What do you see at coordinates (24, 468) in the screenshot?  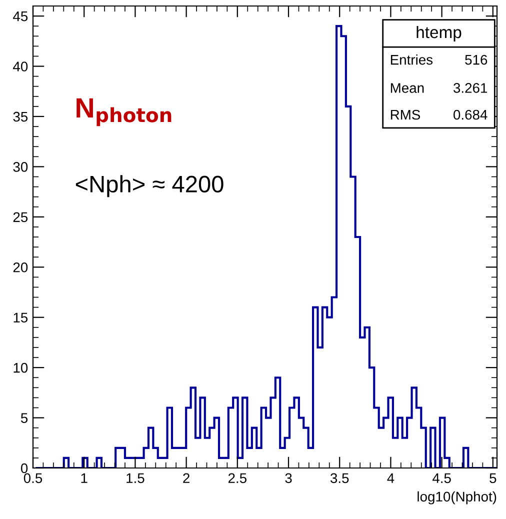 I see `y-tick-label: 0` at bounding box center [24, 468].